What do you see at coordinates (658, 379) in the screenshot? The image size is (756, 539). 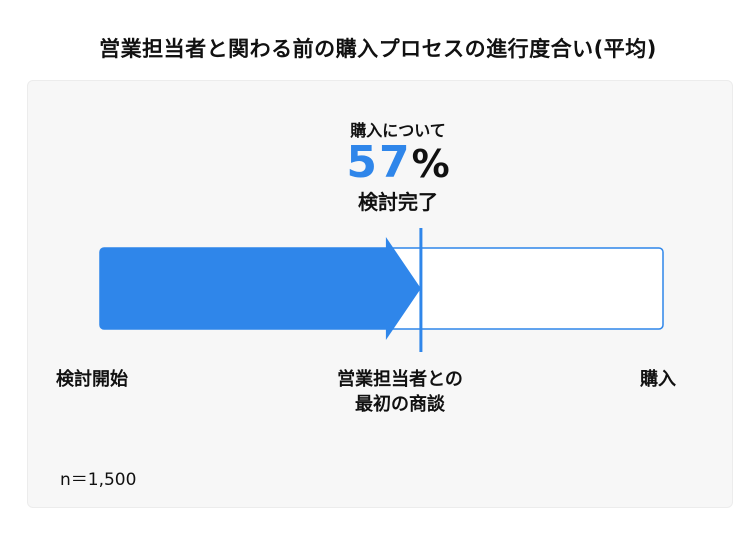 I see `axis-label-end: 購入` at bounding box center [658, 379].